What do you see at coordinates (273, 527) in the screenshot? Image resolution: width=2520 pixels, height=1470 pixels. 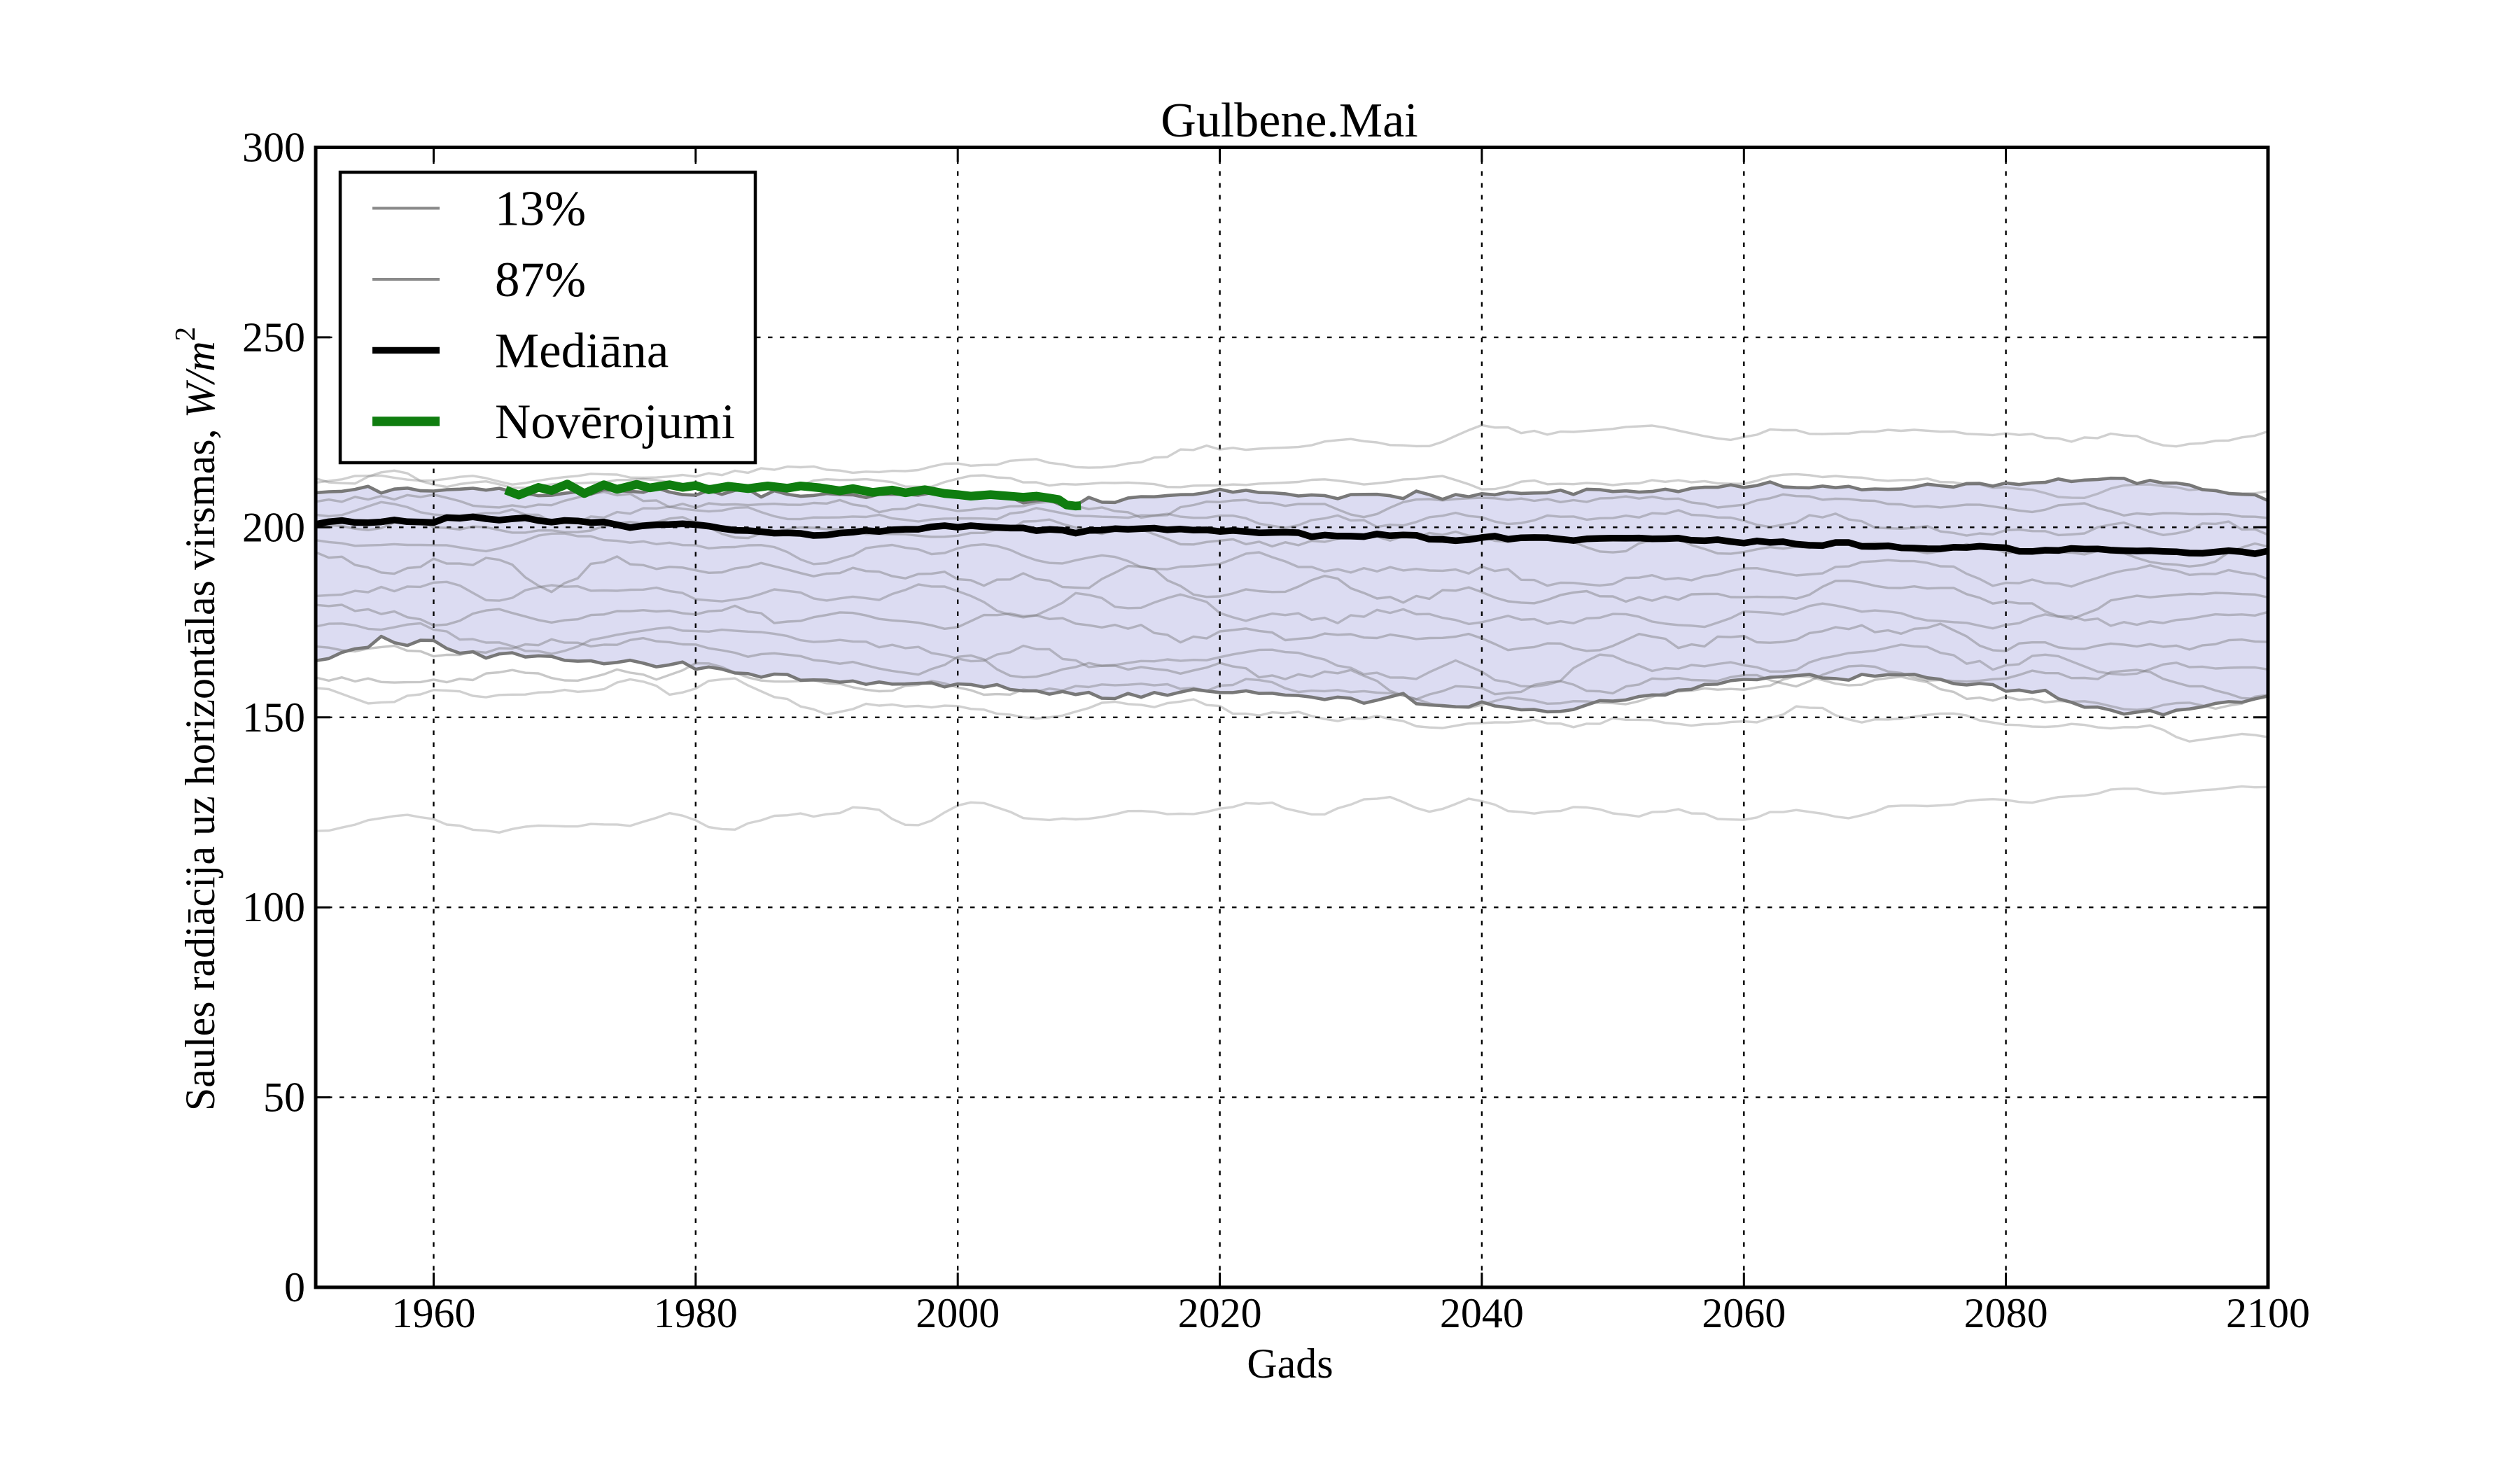 I see `svg-text: 200` at bounding box center [273, 527].